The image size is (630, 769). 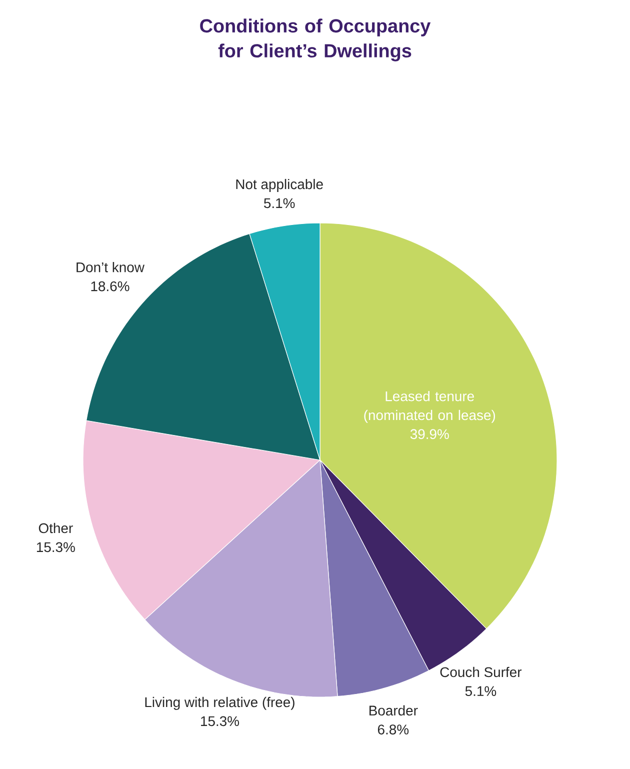 What do you see at coordinates (279, 185) in the screenshot?
I see `slice-label: Not applicable` at bounding box center [279, 185].